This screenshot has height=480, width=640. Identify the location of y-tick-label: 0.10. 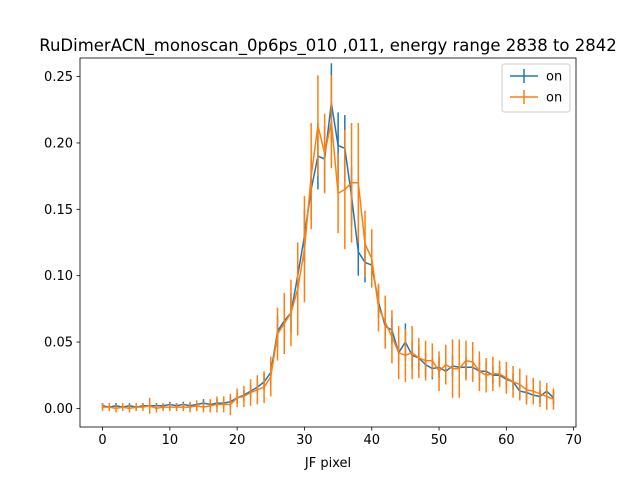
(58, 276).